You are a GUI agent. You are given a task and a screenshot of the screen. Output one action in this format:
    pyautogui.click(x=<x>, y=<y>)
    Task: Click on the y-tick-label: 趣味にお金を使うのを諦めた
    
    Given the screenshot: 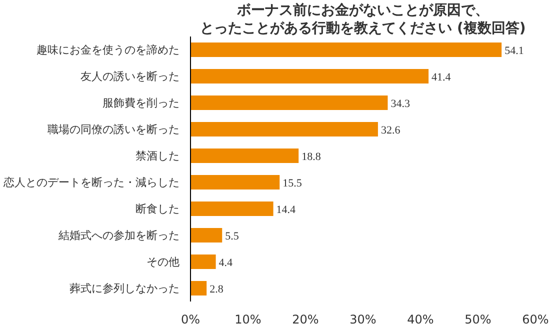 What is the action you would take?
    pyautogui.click(x=108, y=49)
    